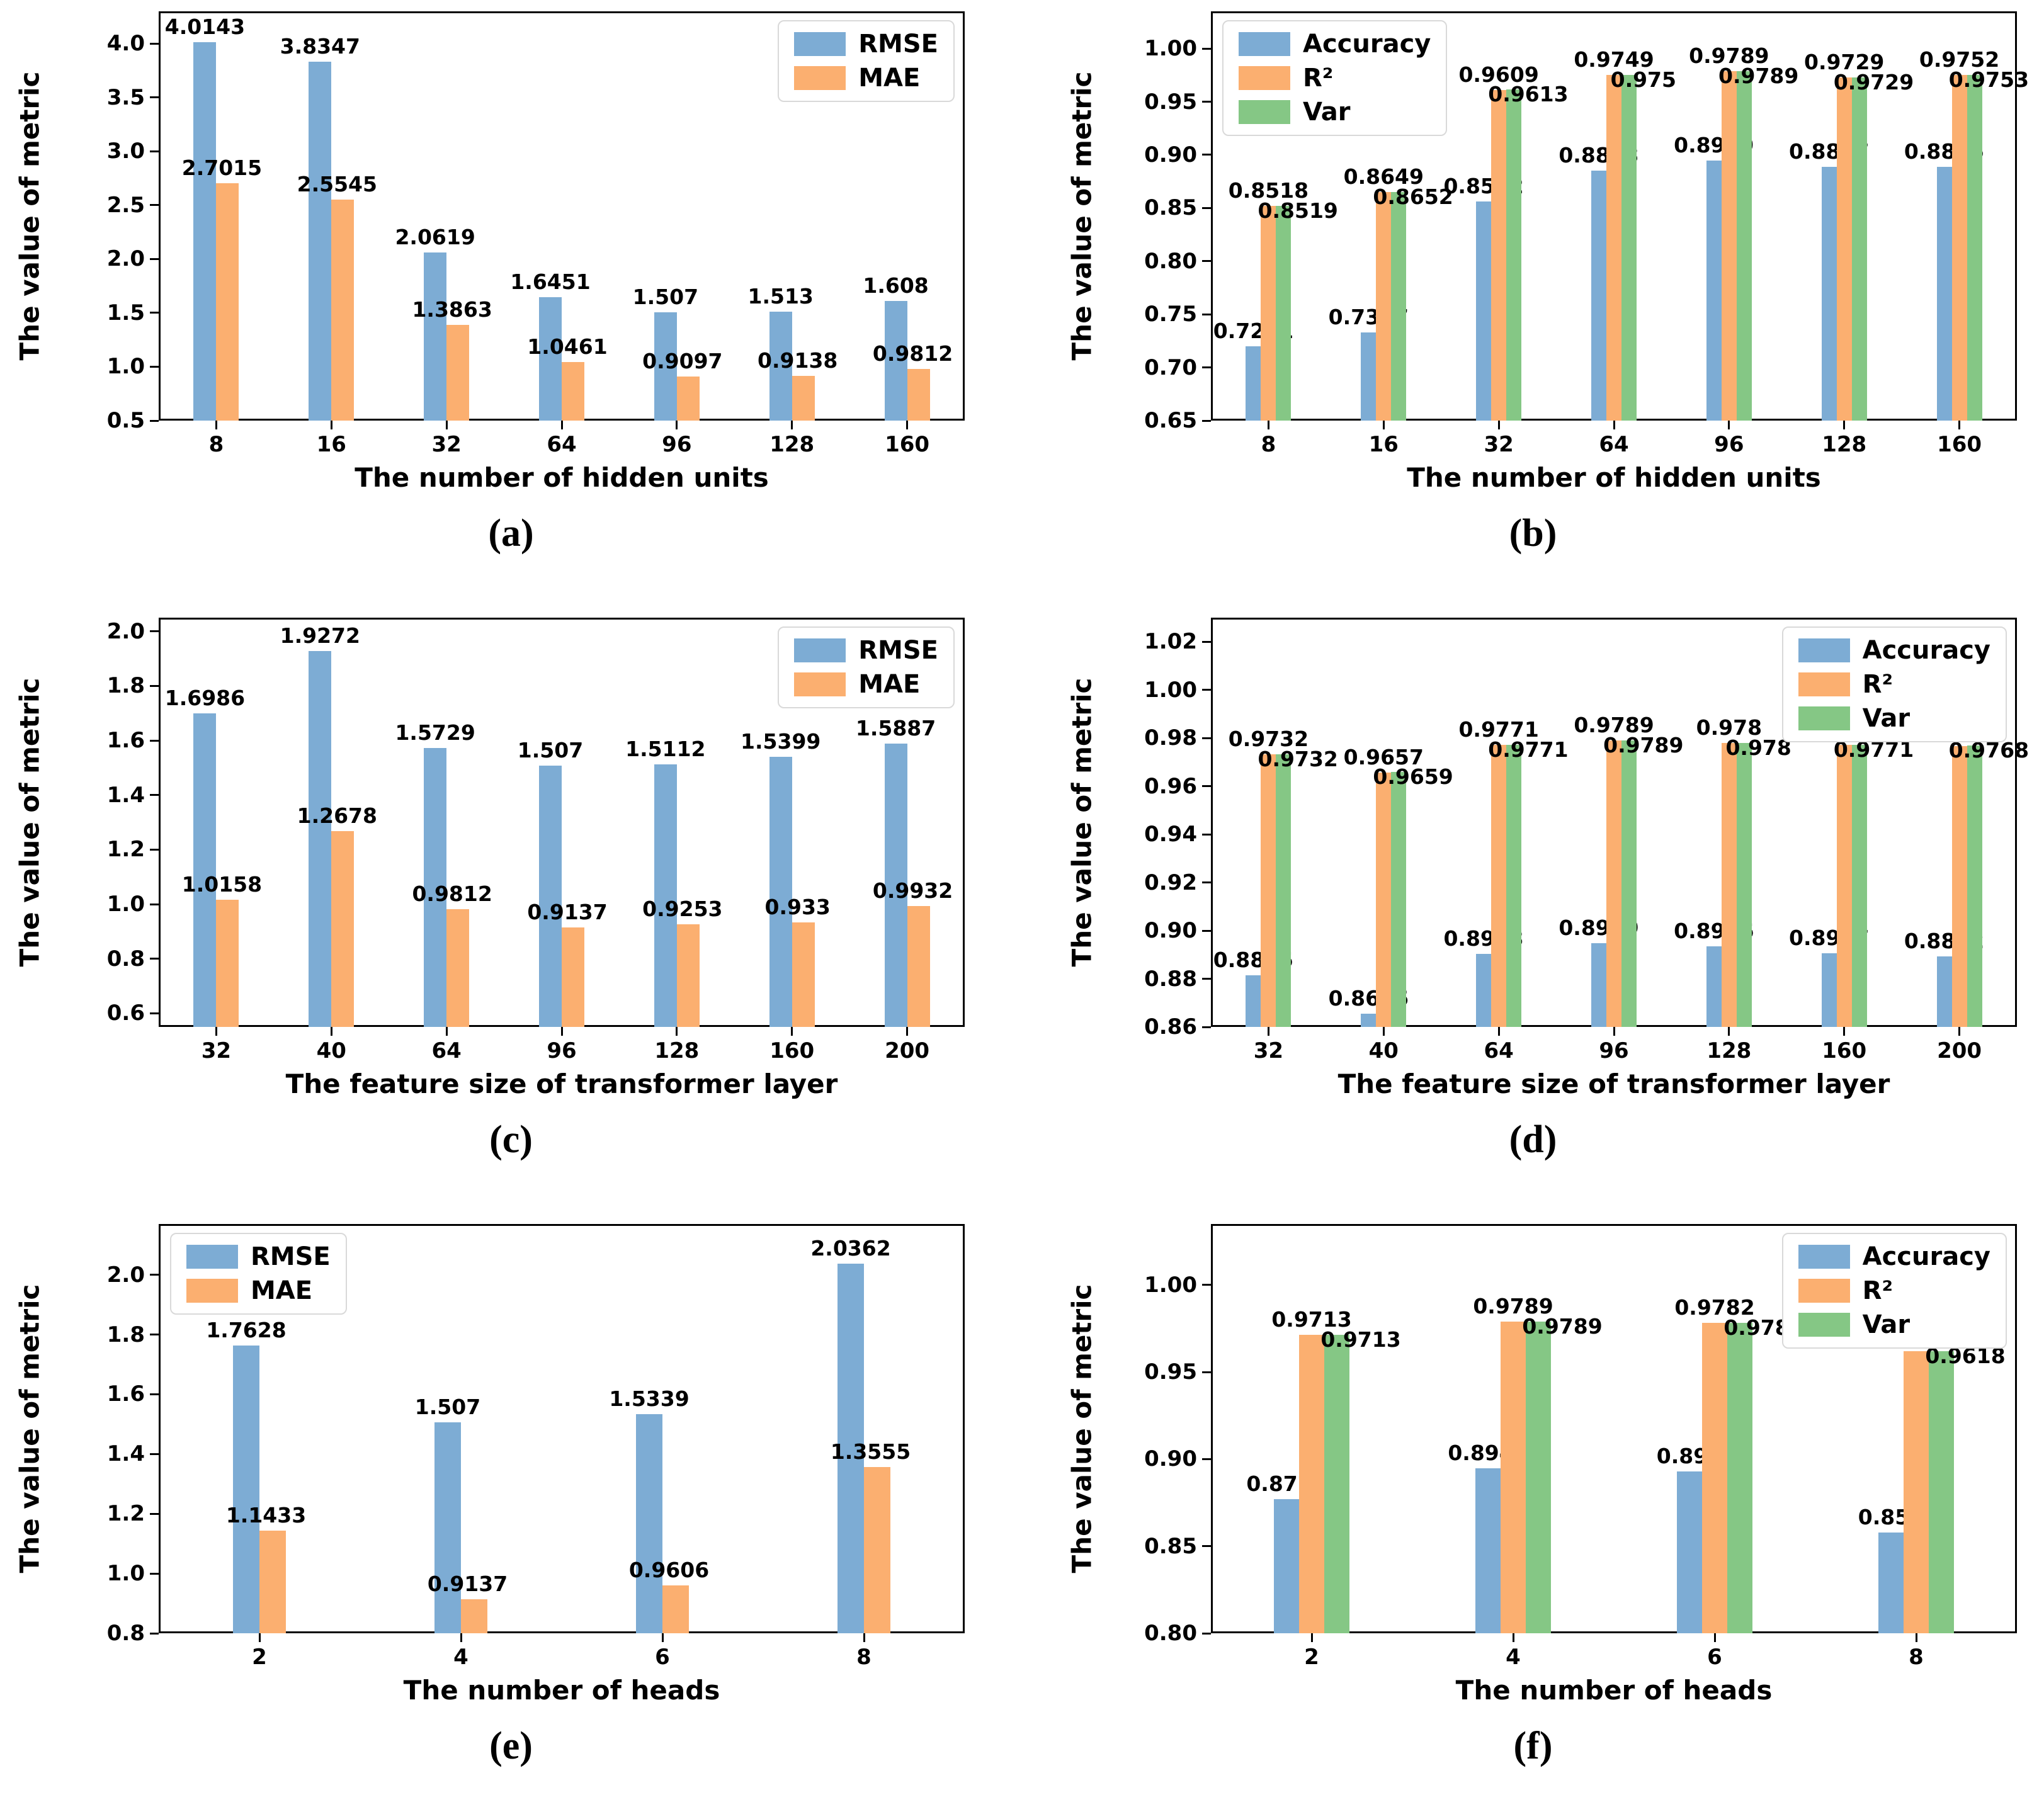  I want to click on bar-value-label: 1.5729, so click(435, 732).